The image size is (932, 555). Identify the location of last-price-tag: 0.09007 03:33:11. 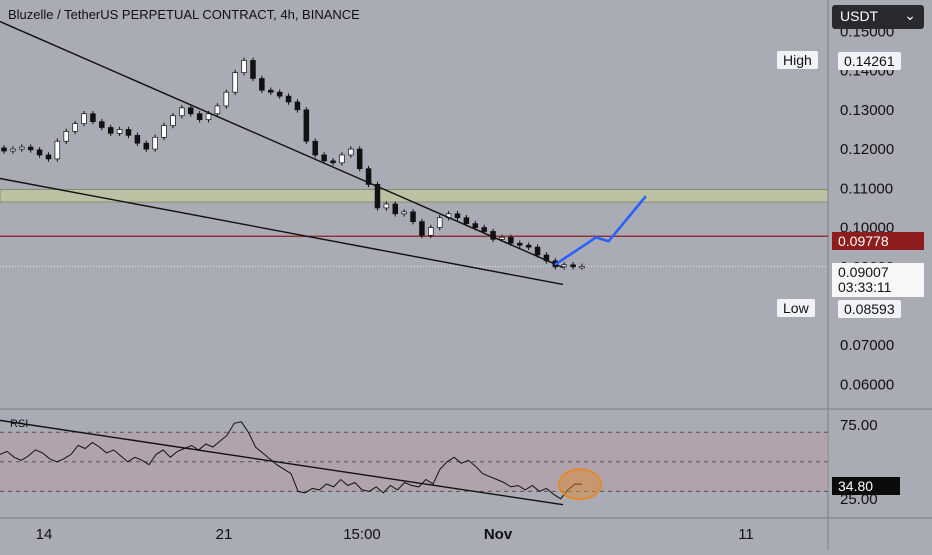
(878, 280).